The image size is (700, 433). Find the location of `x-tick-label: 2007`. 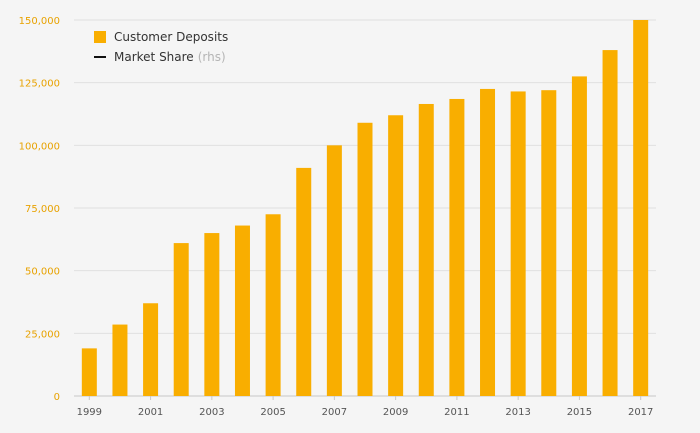

x-tick-label: 2007 is located at coordinates (334, 412).